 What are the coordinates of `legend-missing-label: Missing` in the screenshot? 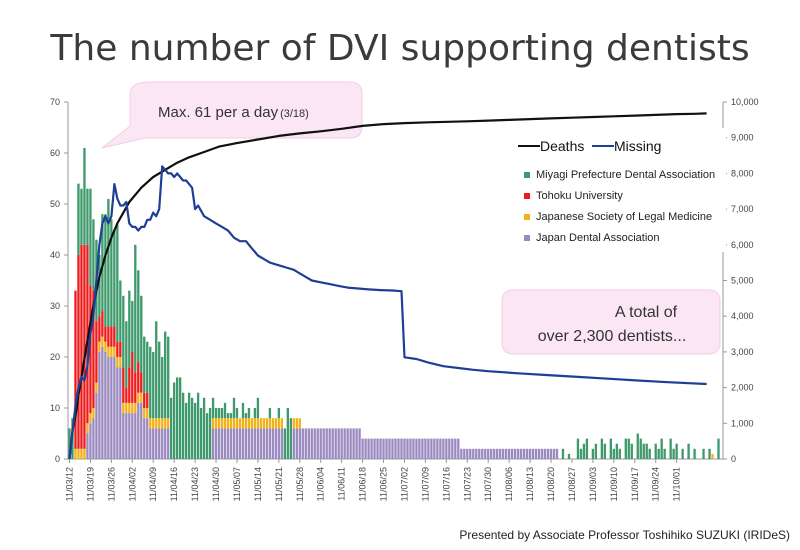 It's located at (637, 146).